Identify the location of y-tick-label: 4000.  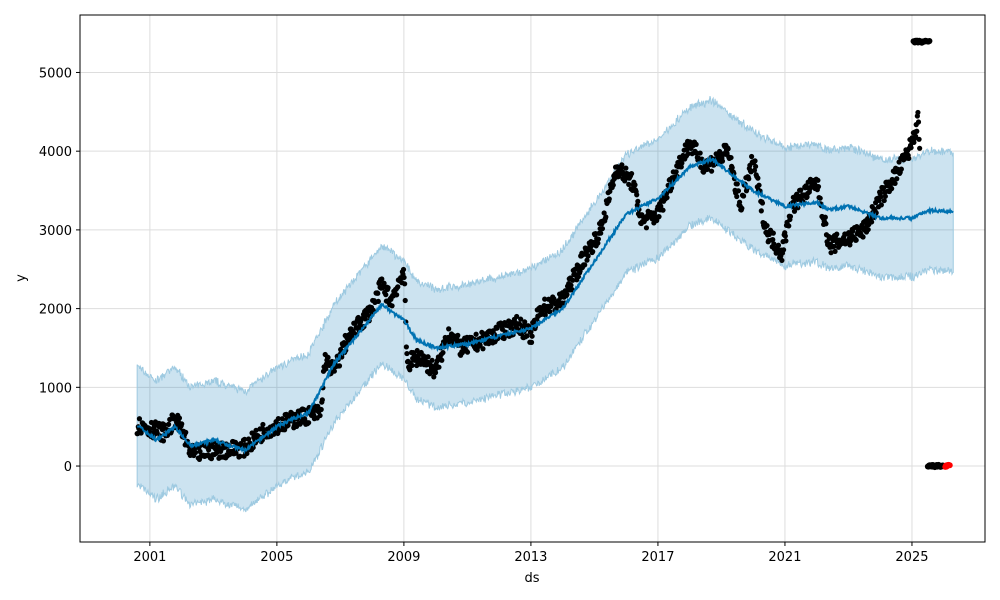
(55, 152).